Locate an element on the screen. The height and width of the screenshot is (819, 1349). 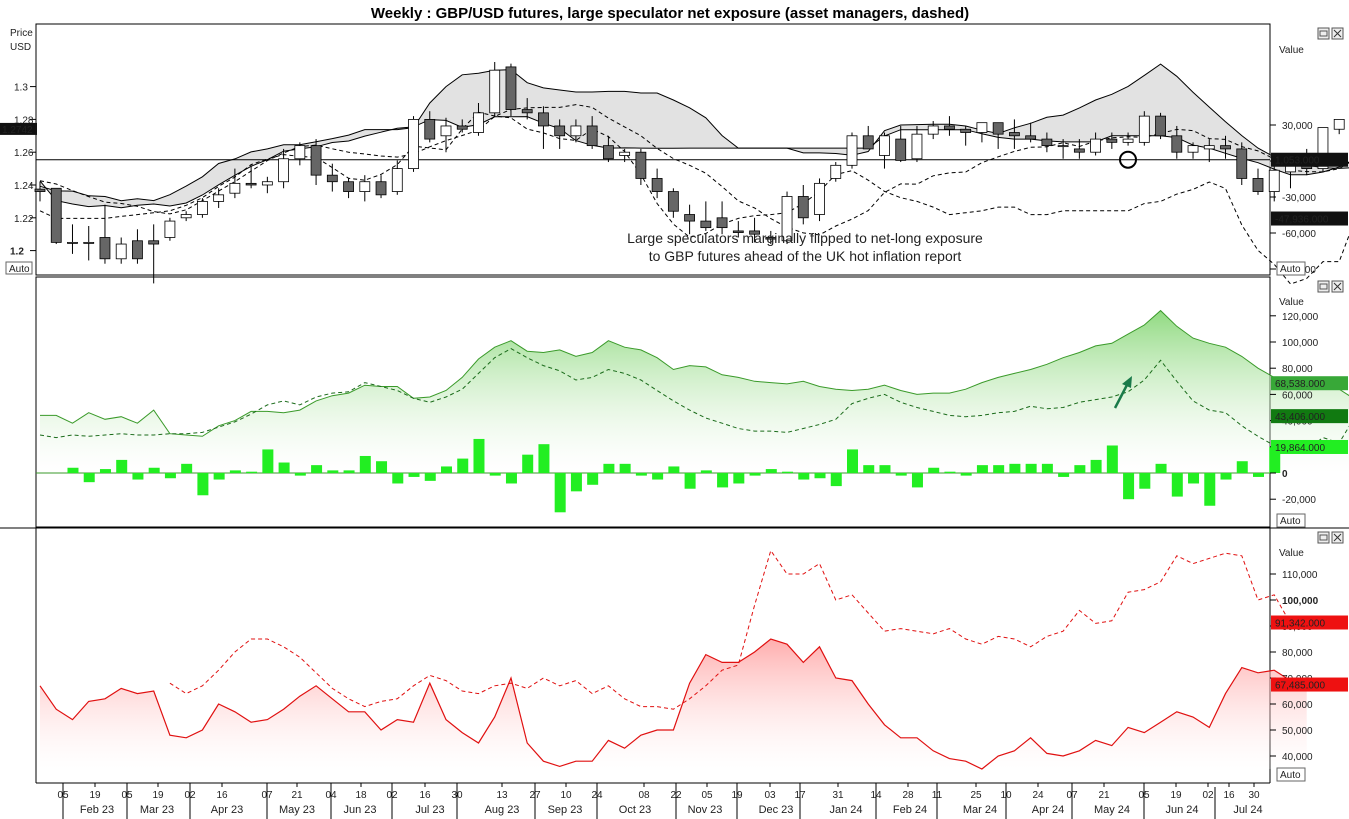
long-value-label: Value is located at coordinates (1291, 302).